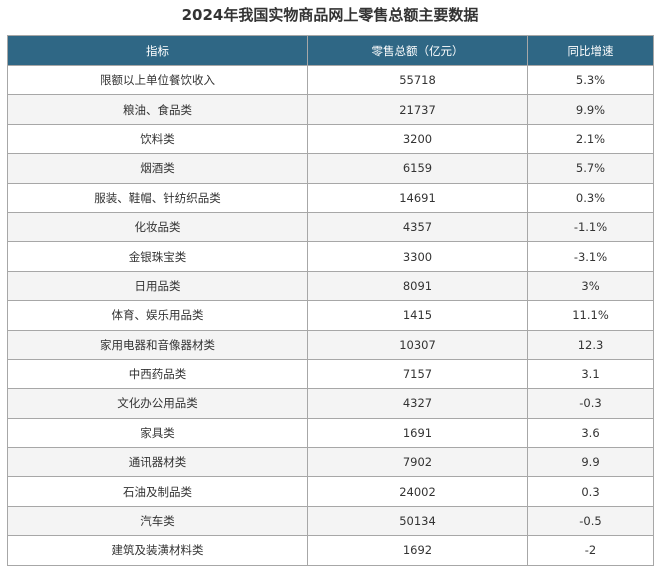  What do you see at coordinates (157, 286) in the screenshot?
I see `cell-indicator: 日用品类` at bounding box center [157, 286].